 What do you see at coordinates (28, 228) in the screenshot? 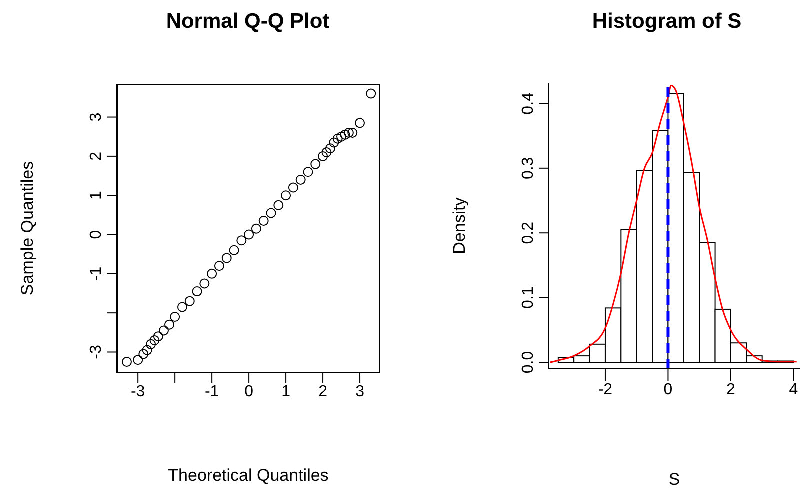
I see `y-axis-title: Sample Quantiles` at bounding box center [28, 228].